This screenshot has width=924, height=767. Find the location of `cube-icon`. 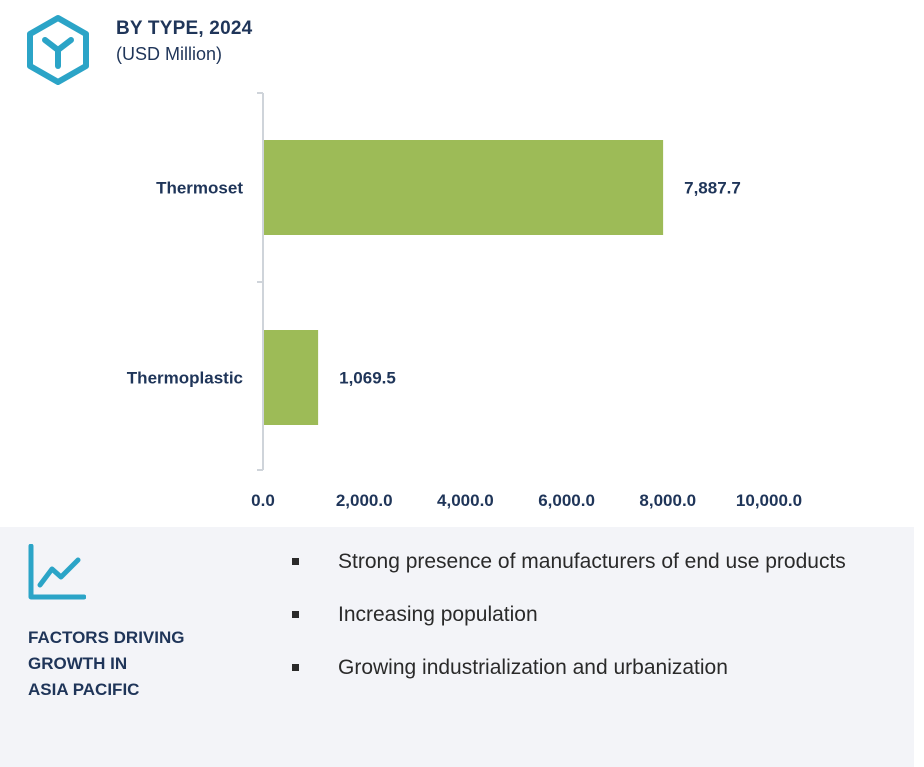

cube-icon is located at coordinates (58, 50).